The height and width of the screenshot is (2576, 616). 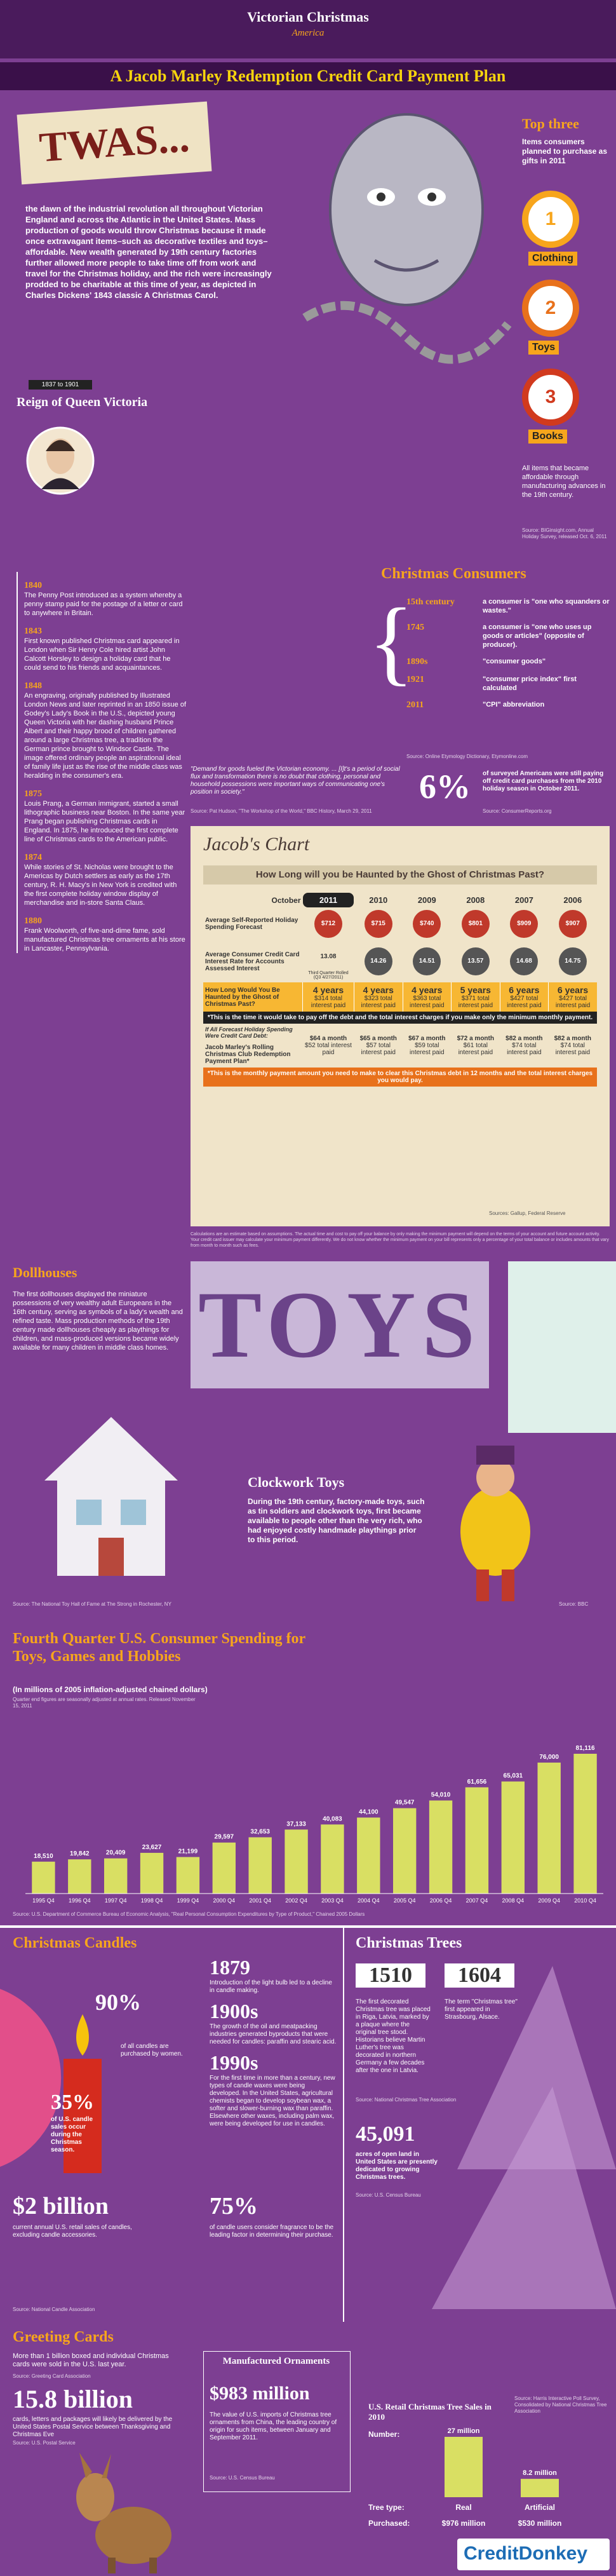 I want to click on rank-label: Toys, so click(x=543, y=348).